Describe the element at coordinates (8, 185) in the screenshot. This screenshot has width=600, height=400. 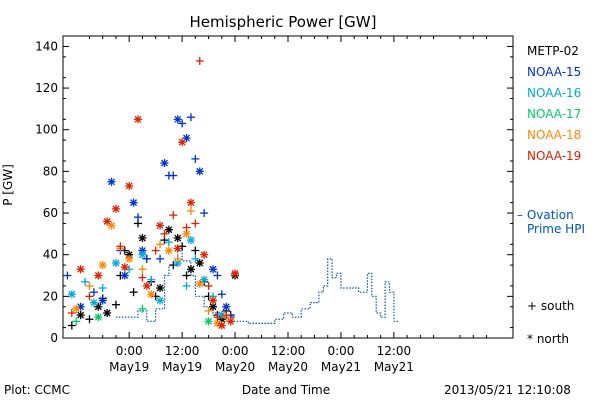
I see `y-axis-label: P [GW]` at that location.